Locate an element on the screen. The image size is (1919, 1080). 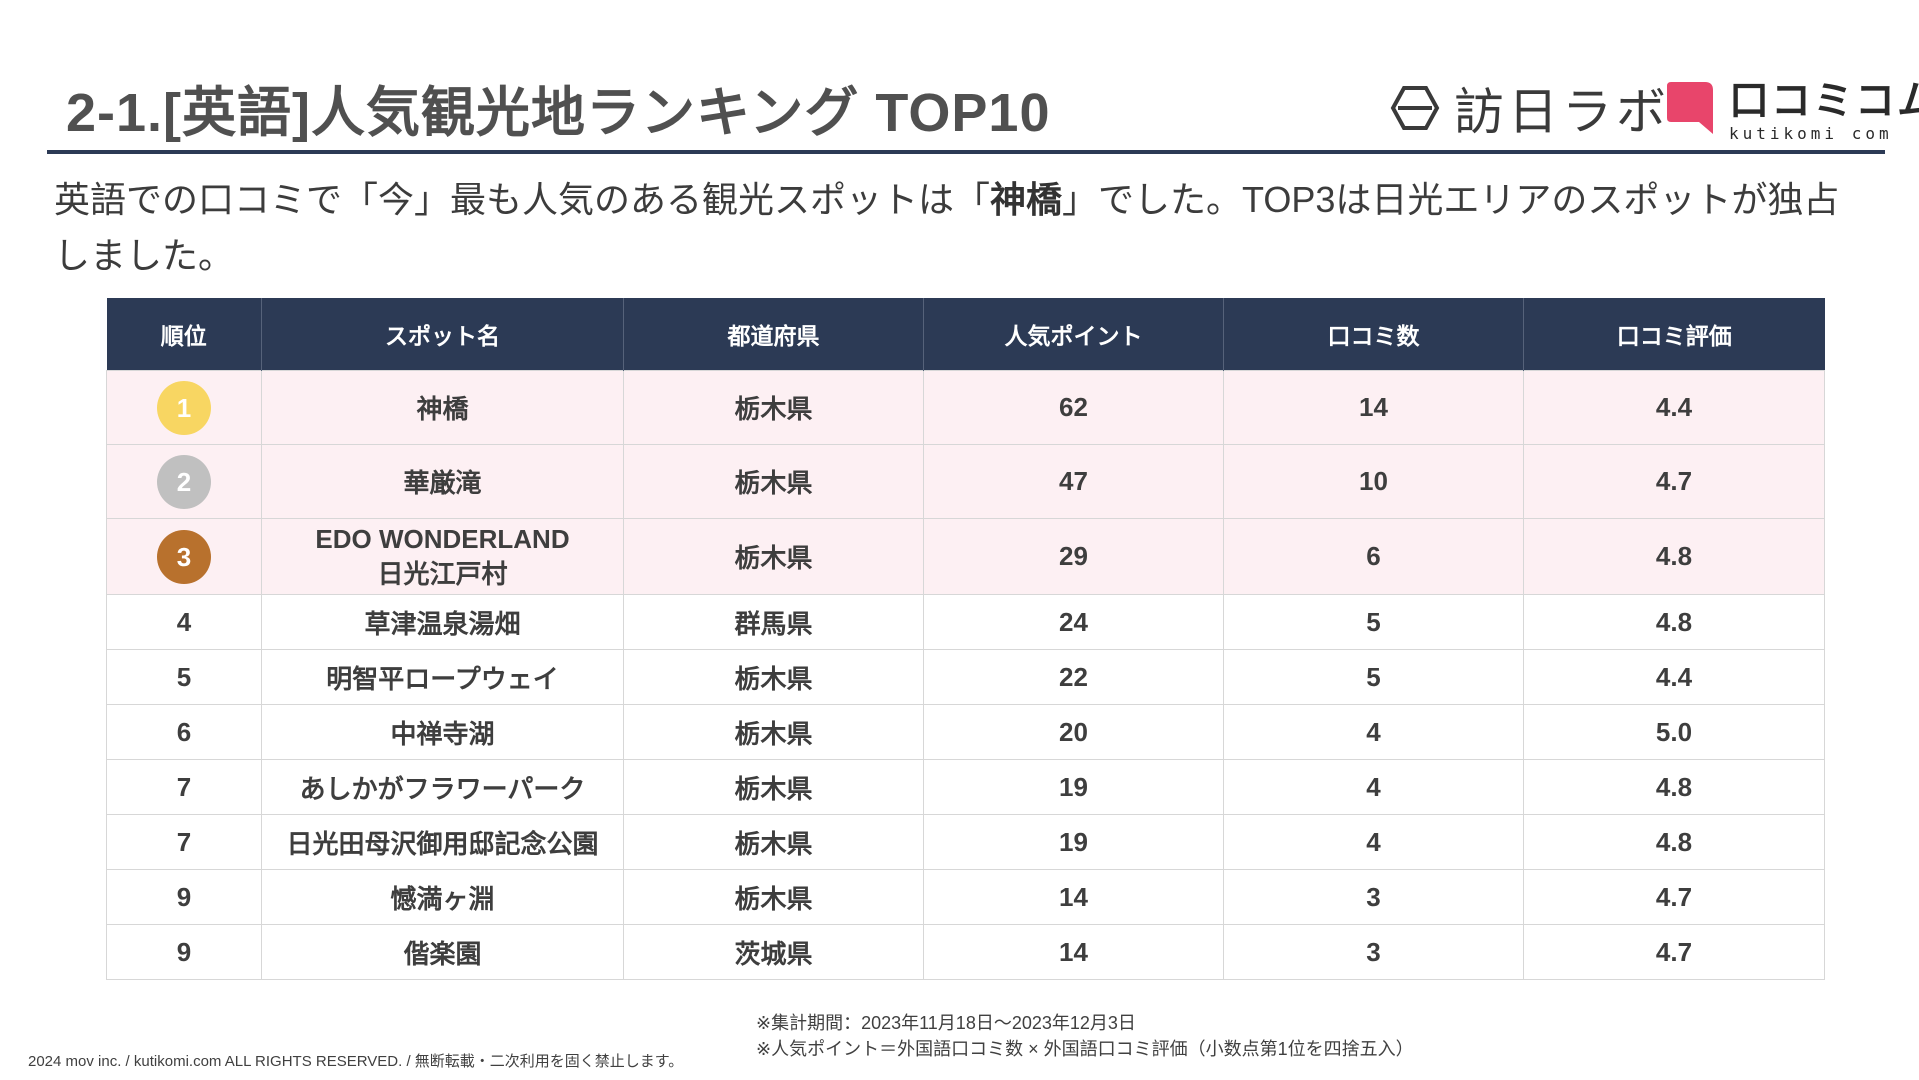
rank: 4 is located at coordinates (184, 622).